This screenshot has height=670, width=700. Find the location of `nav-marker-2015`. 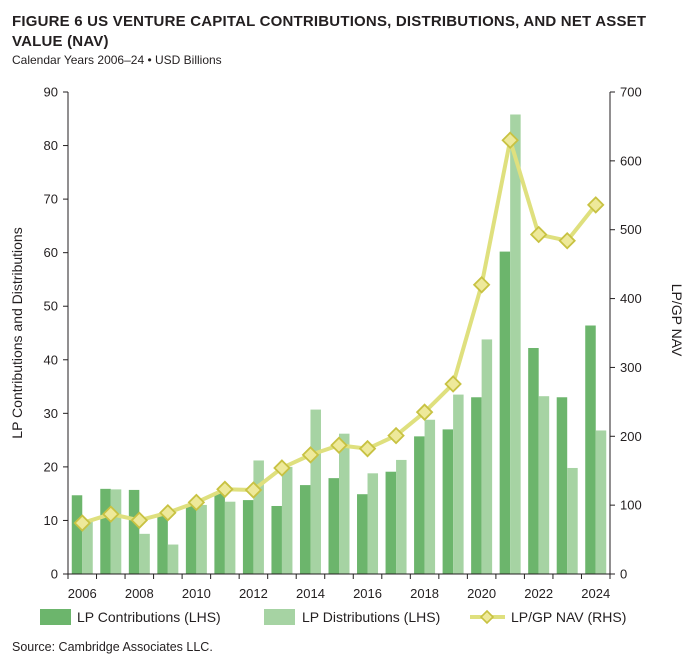

nav-marker-2015 is located at coordinates (339, 445).